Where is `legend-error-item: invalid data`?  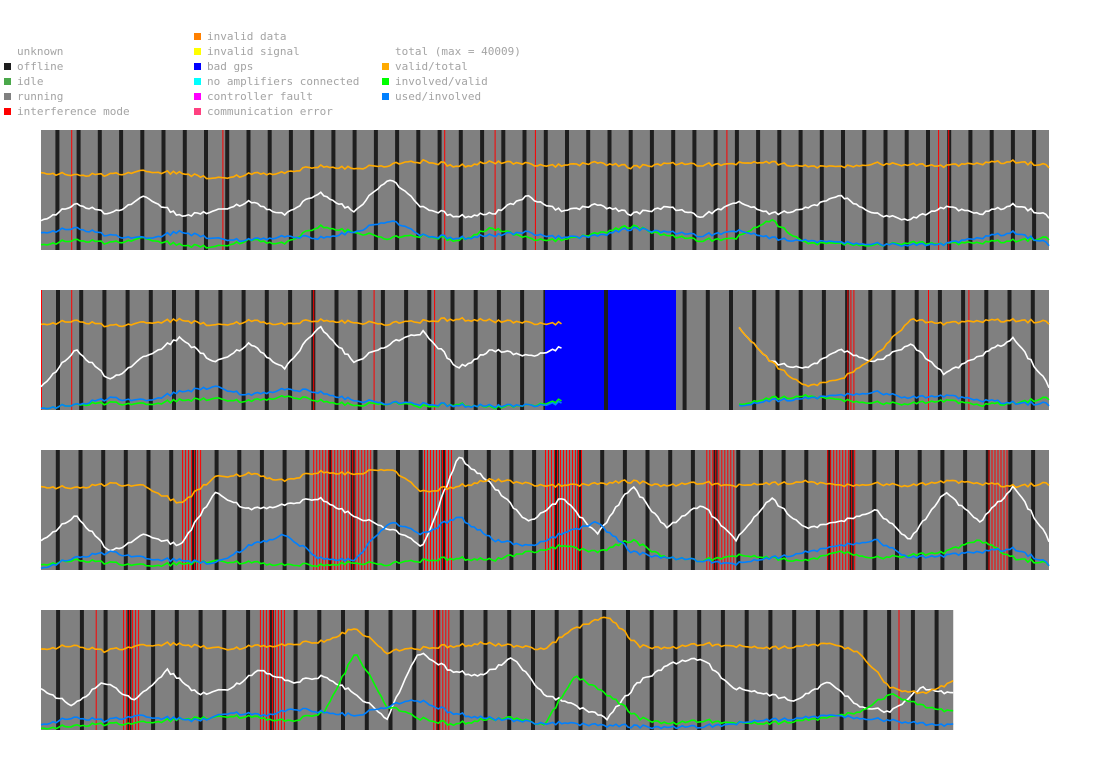 legend-error-item: invalid data is located at coordinates (289, 36).